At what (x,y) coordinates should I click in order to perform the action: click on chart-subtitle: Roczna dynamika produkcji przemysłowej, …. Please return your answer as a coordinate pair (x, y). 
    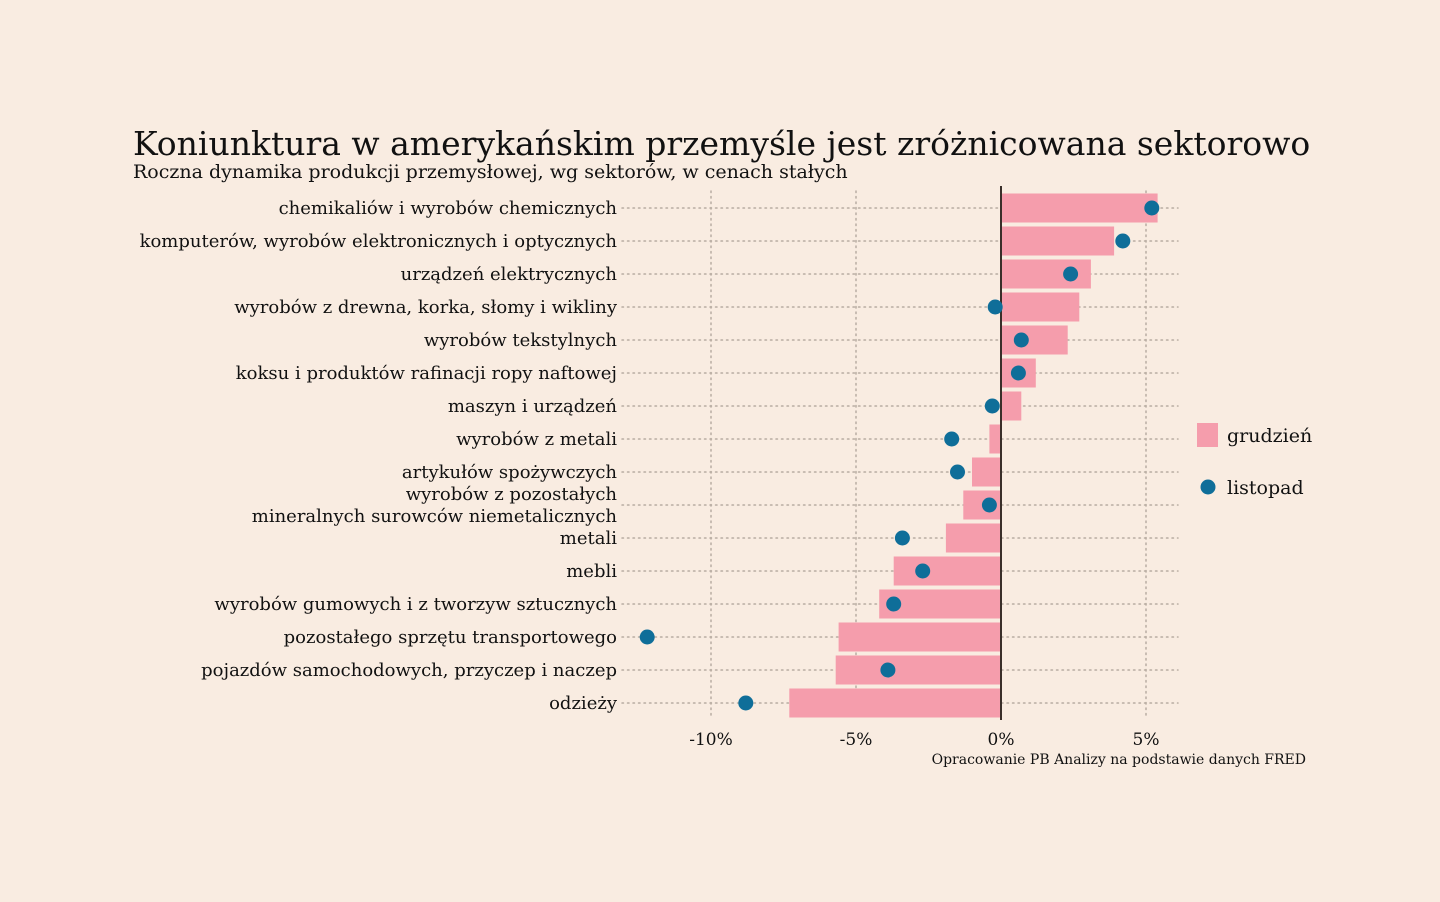
    Looking at the image, I should click on (490, 172).